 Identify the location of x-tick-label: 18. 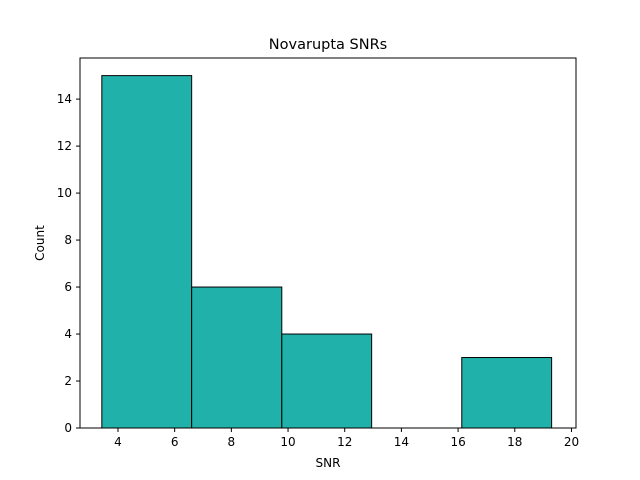
(514, 442).